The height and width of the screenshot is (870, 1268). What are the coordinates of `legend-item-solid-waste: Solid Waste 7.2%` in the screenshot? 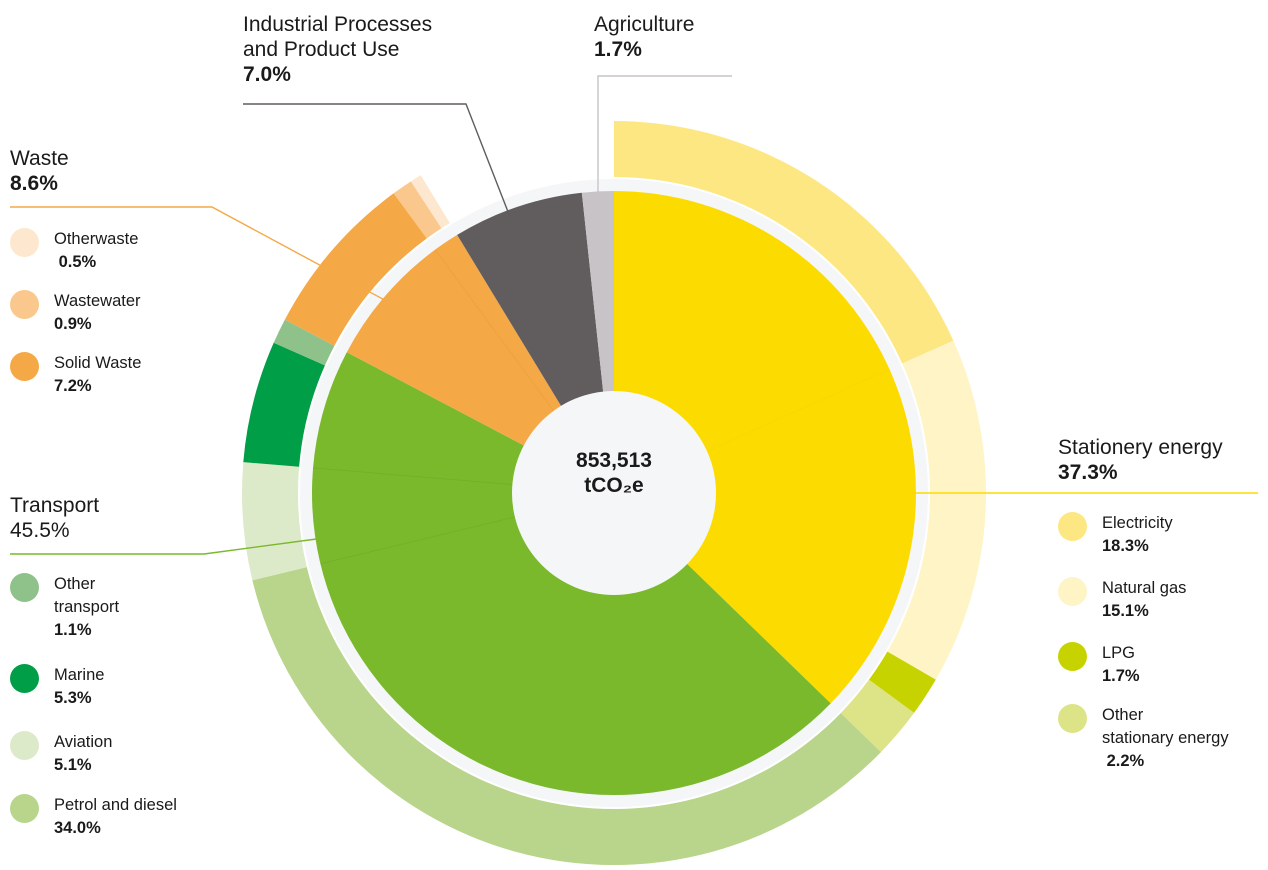 It's located at (75, 375).